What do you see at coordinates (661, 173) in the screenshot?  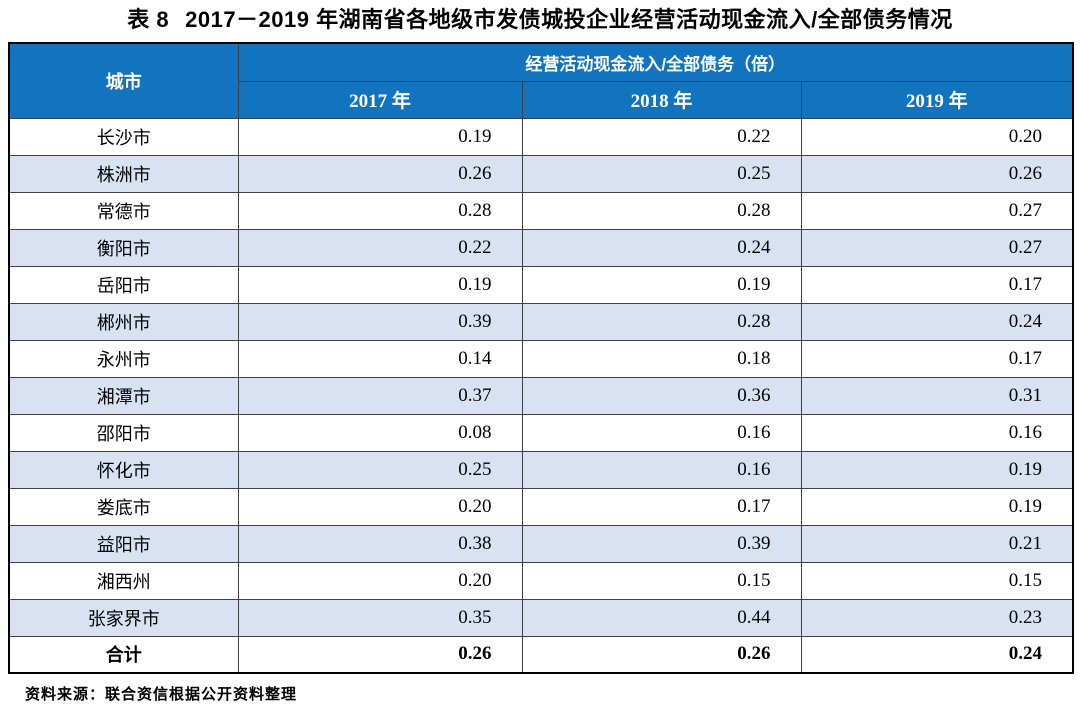 I see `value-2018-cell: 0.25` at bounding box center [661, 173].